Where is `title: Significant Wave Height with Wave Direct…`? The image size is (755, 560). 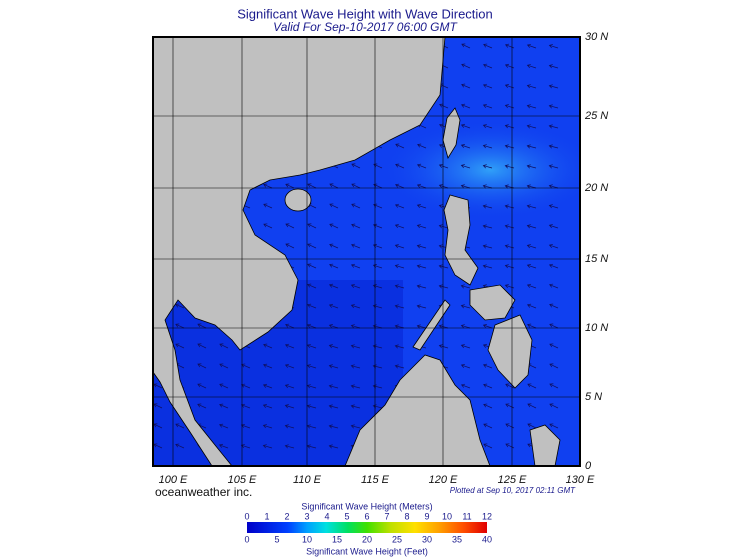
title: Significant Wave Height with Wave Direct… is located at coordinates (365, 13).